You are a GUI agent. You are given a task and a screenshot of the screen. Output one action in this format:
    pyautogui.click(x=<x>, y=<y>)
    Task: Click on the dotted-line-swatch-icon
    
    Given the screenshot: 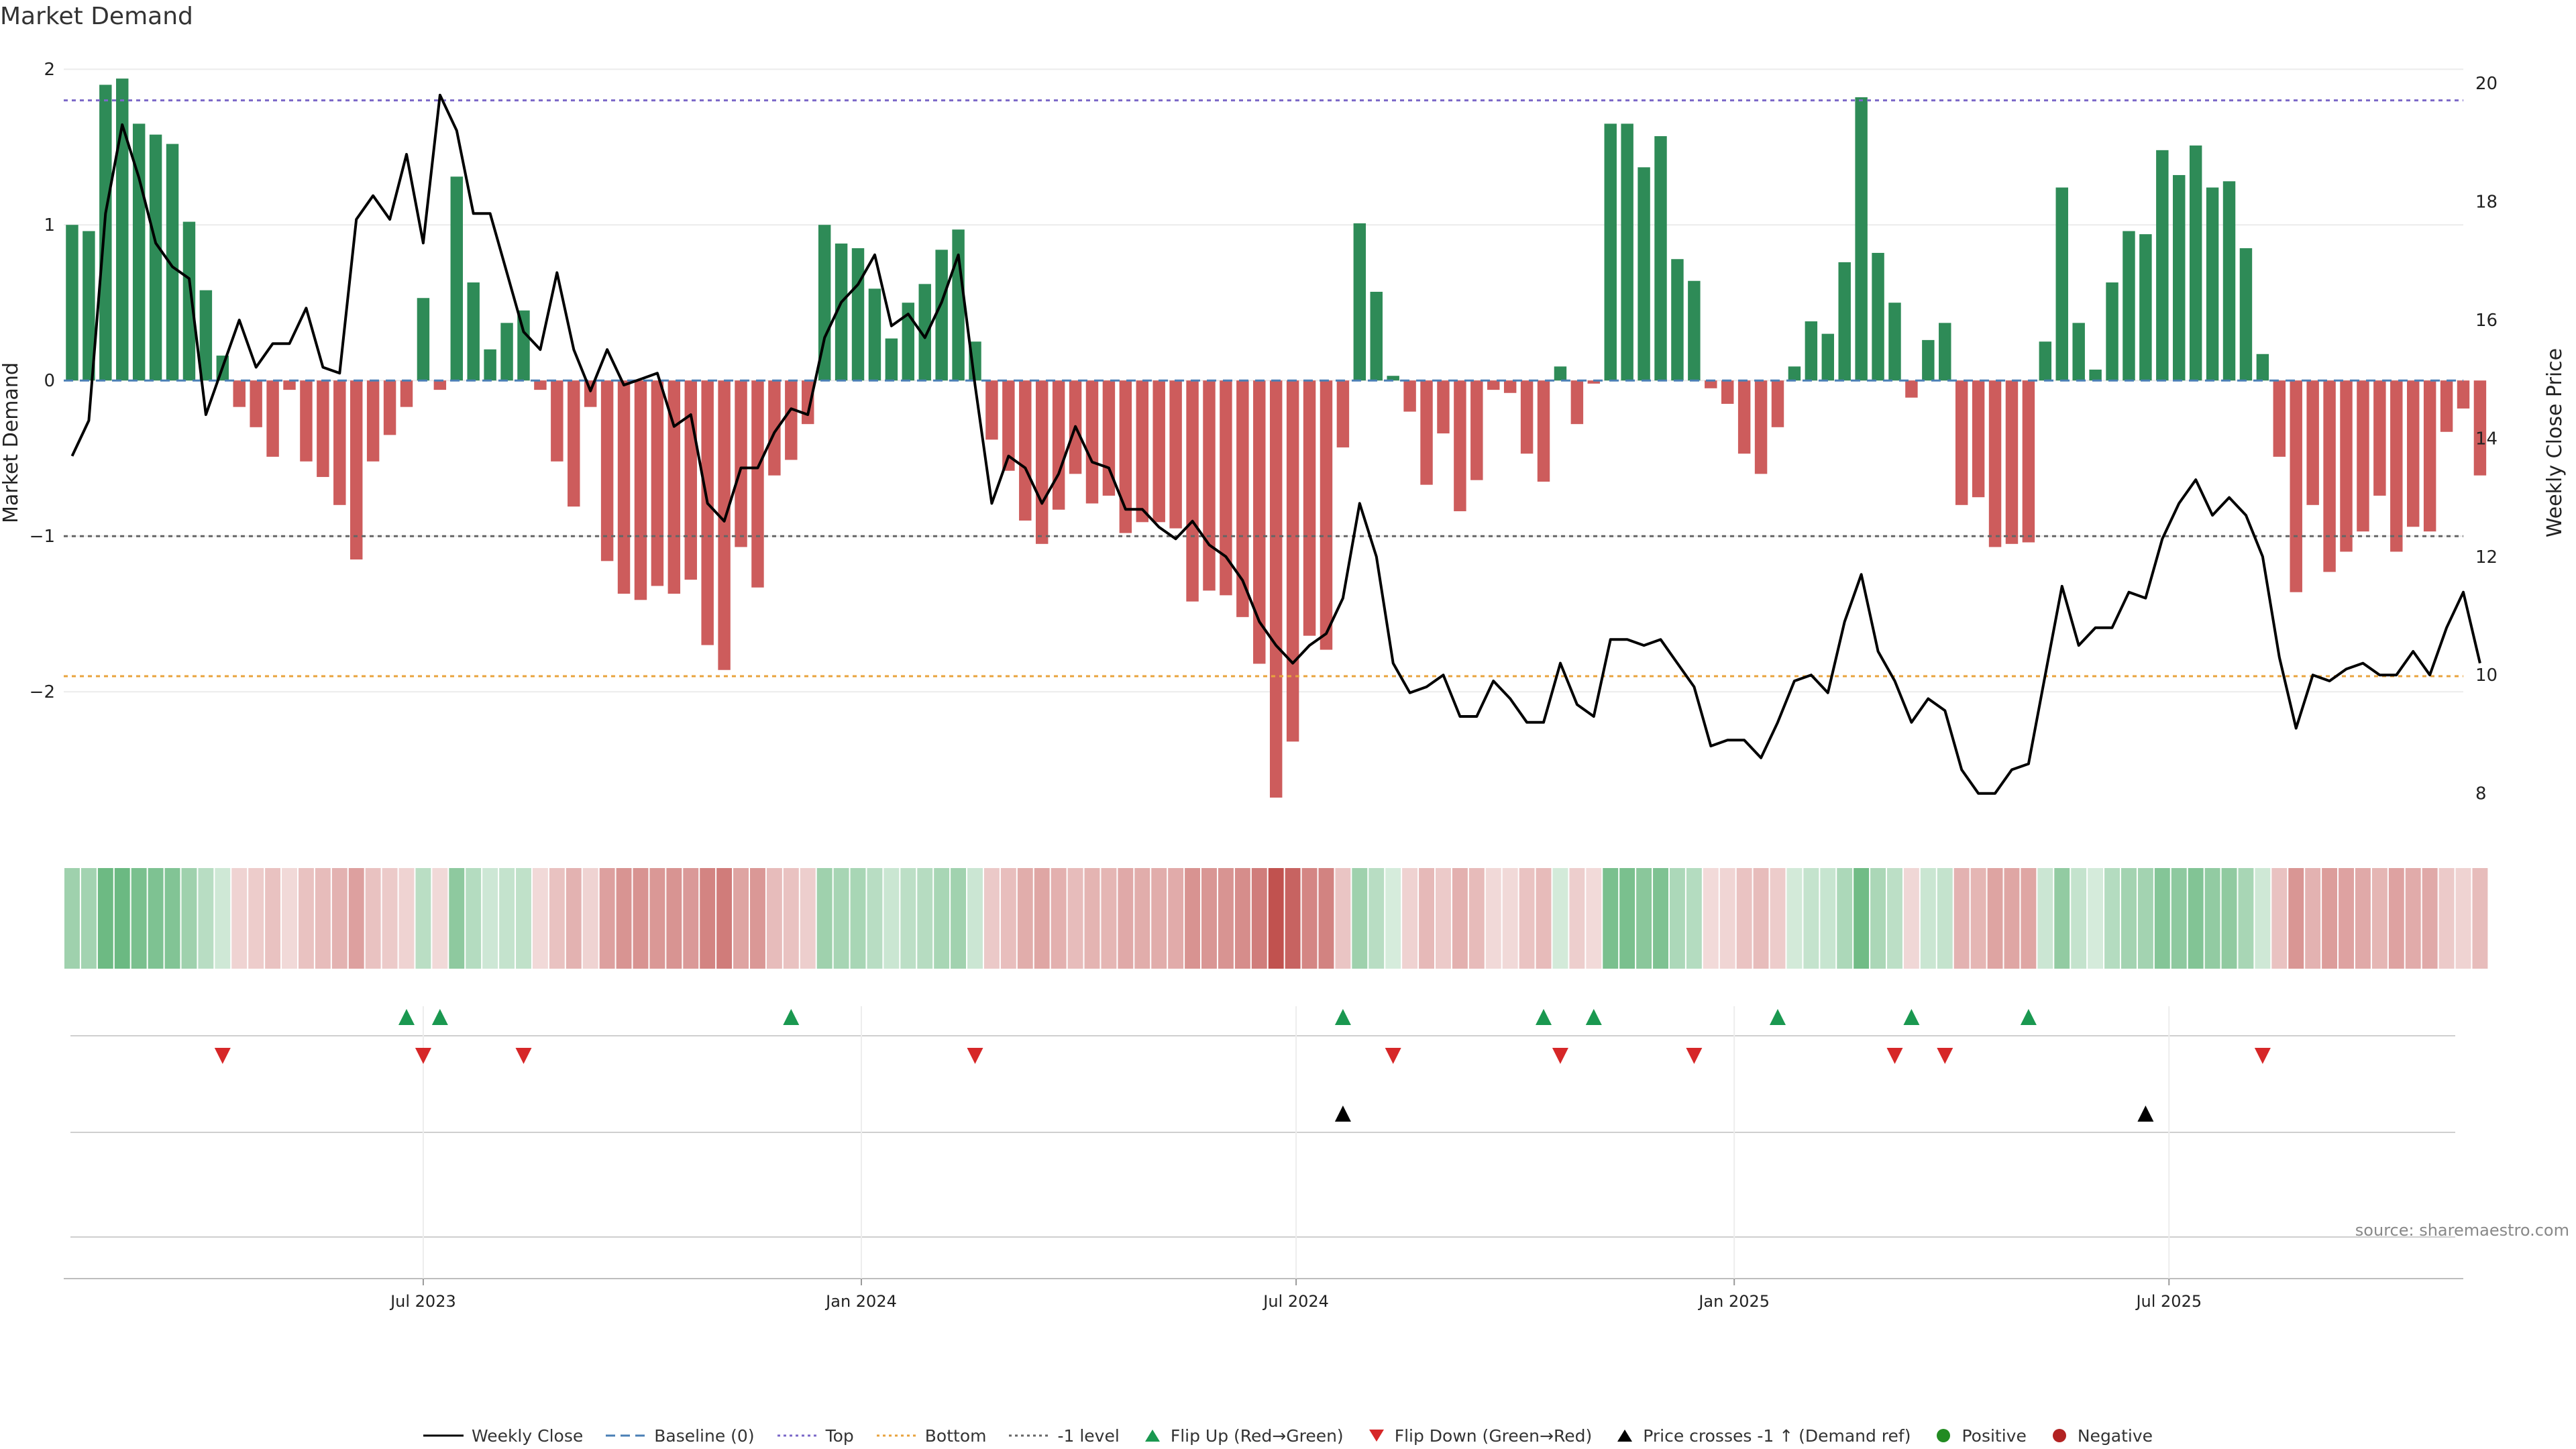 What is the action you would take?
    pyautogui.click(x=797, y=1435)
    